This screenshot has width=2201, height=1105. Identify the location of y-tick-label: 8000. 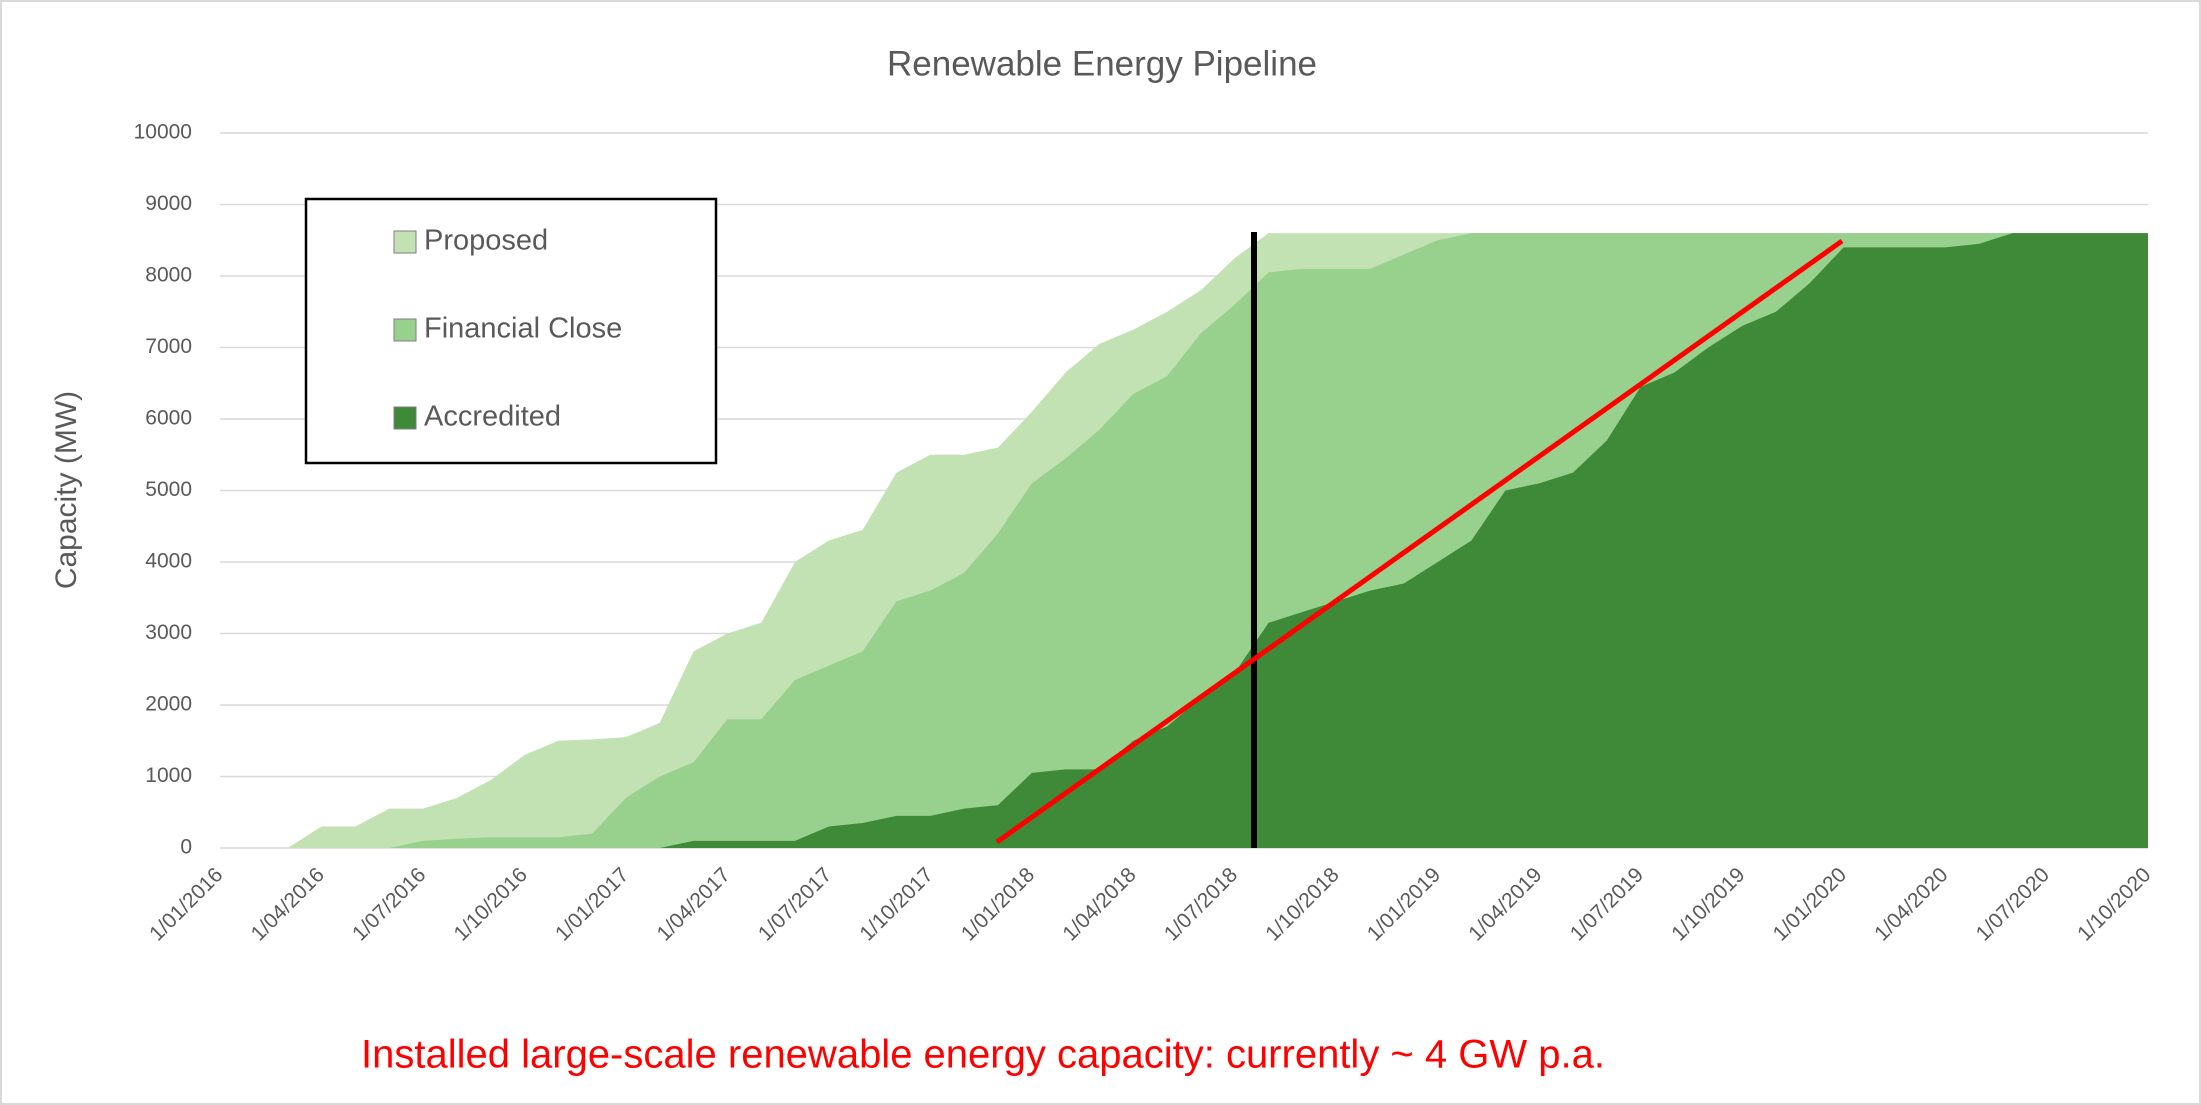
(168, 275).